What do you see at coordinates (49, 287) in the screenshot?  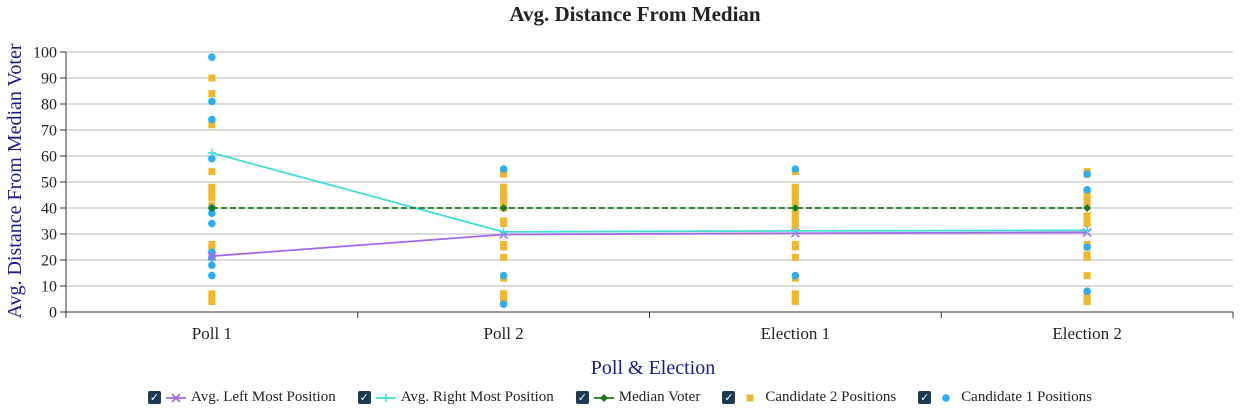 I see `y-tick-label: 10` at bounding box center [49, 287].